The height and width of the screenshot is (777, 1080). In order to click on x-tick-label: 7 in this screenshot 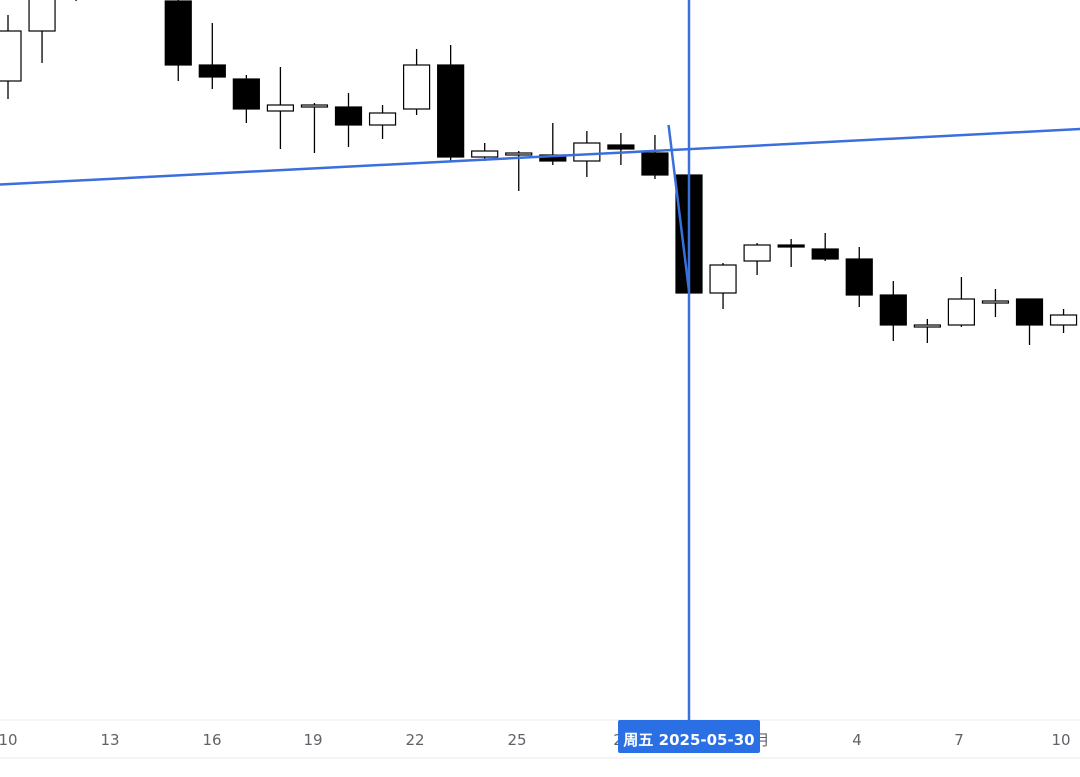, I will do `click(959, 740)`.